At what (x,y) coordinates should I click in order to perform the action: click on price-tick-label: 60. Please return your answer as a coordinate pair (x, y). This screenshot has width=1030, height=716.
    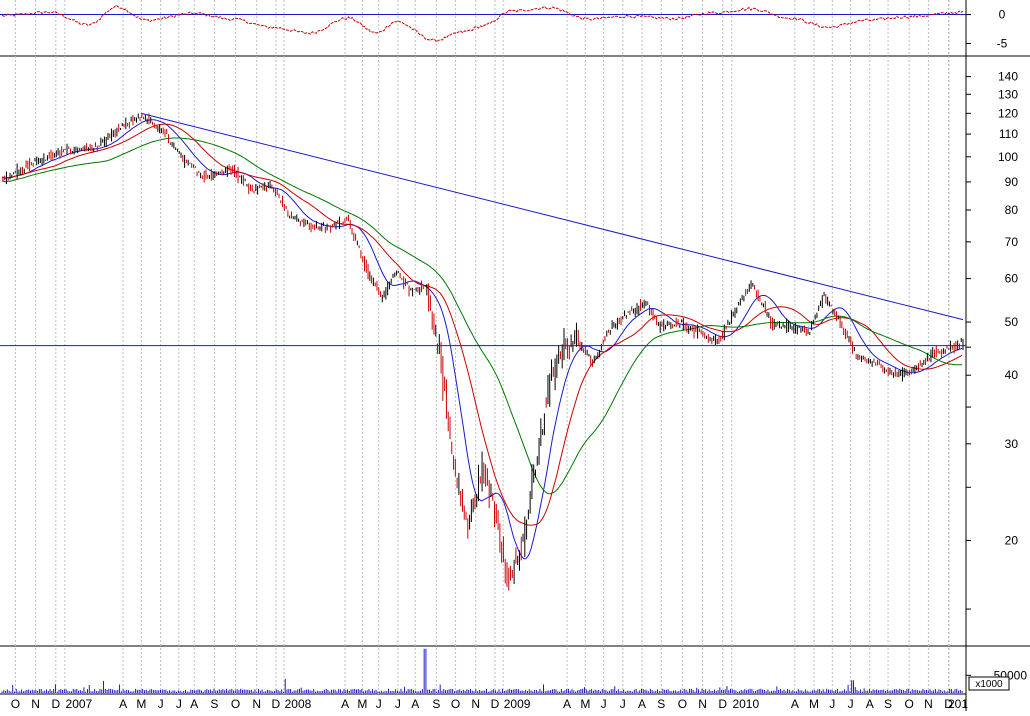
    Looking at the image, I should click on (1012, 279).